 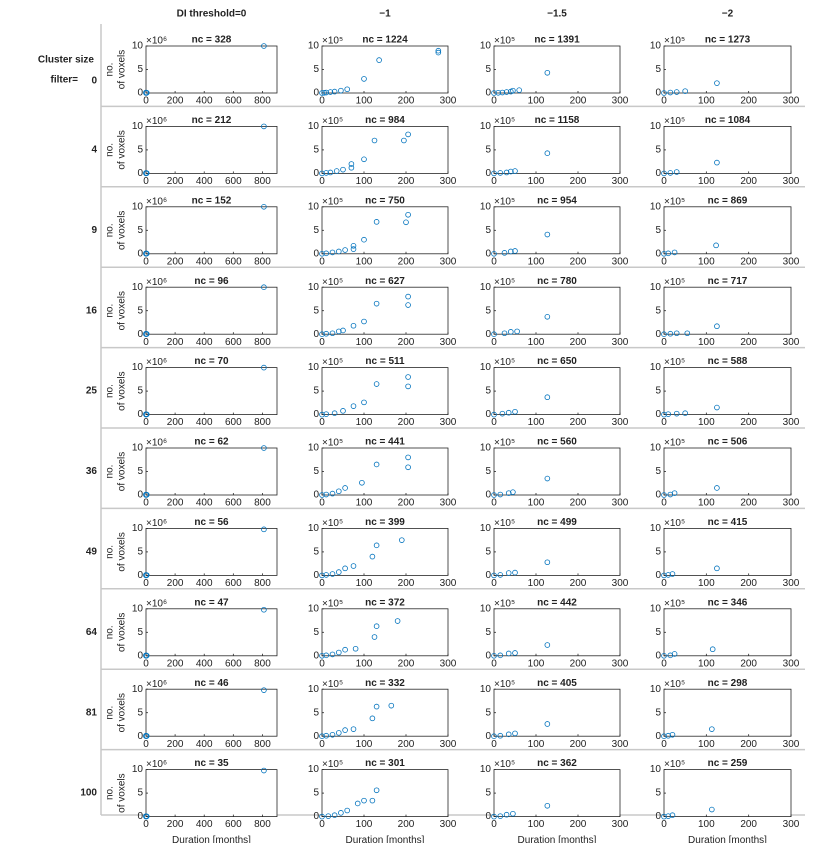 I want to click on subplot-title: nc = 301, so click(x=385, y=763).